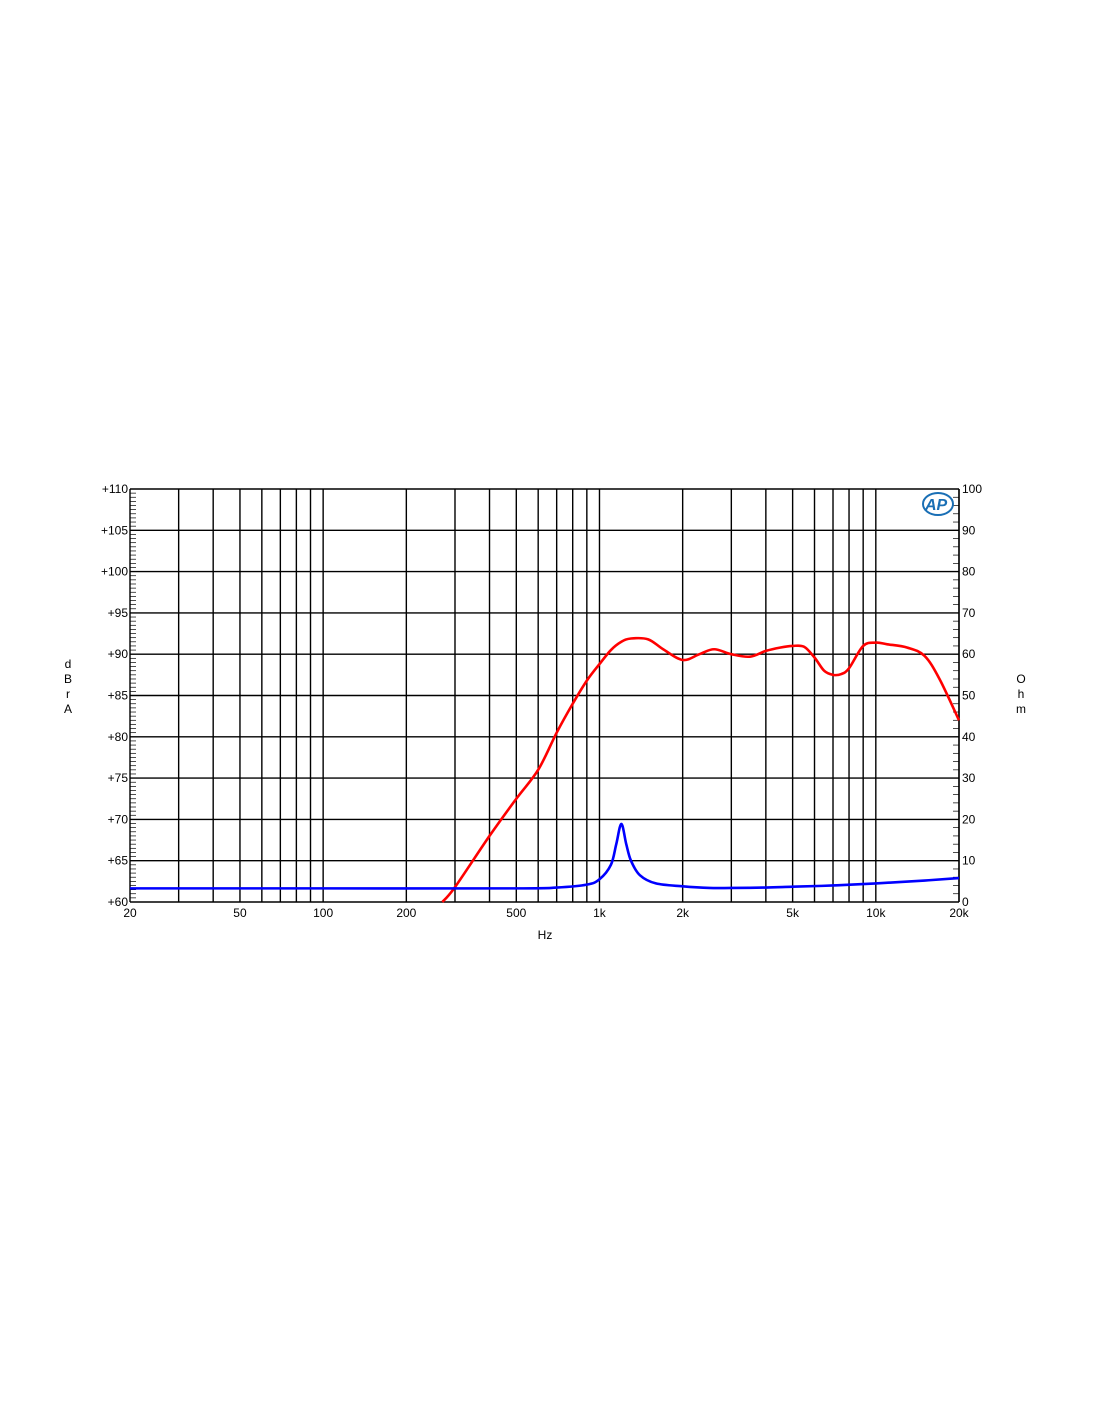 The image size is (1100, 1422). What do you see at coordinates (969, 613) in the screenshot?
I see `y-tick-label-right: 70` at bounding box center [969, 613].